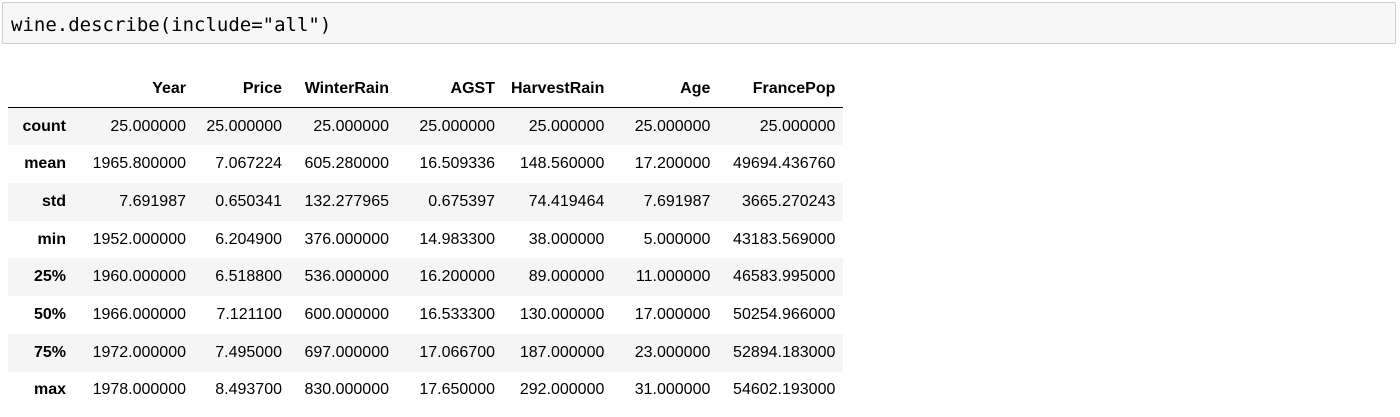 Image resolution: width=1400 pixels, height=417 pixels. Describe the element at coordinates (784, 390) in the screenshot. I see `table-cell: 54602.193000` at that location.